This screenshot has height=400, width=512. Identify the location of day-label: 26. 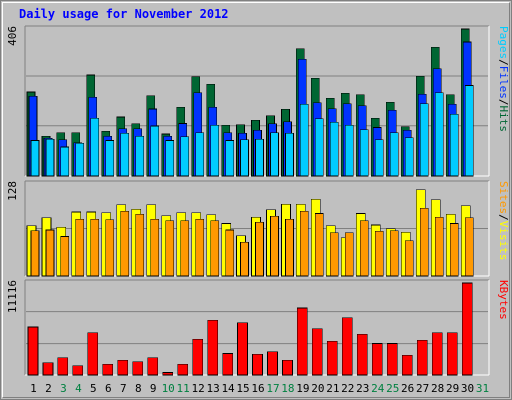
(407, 388).